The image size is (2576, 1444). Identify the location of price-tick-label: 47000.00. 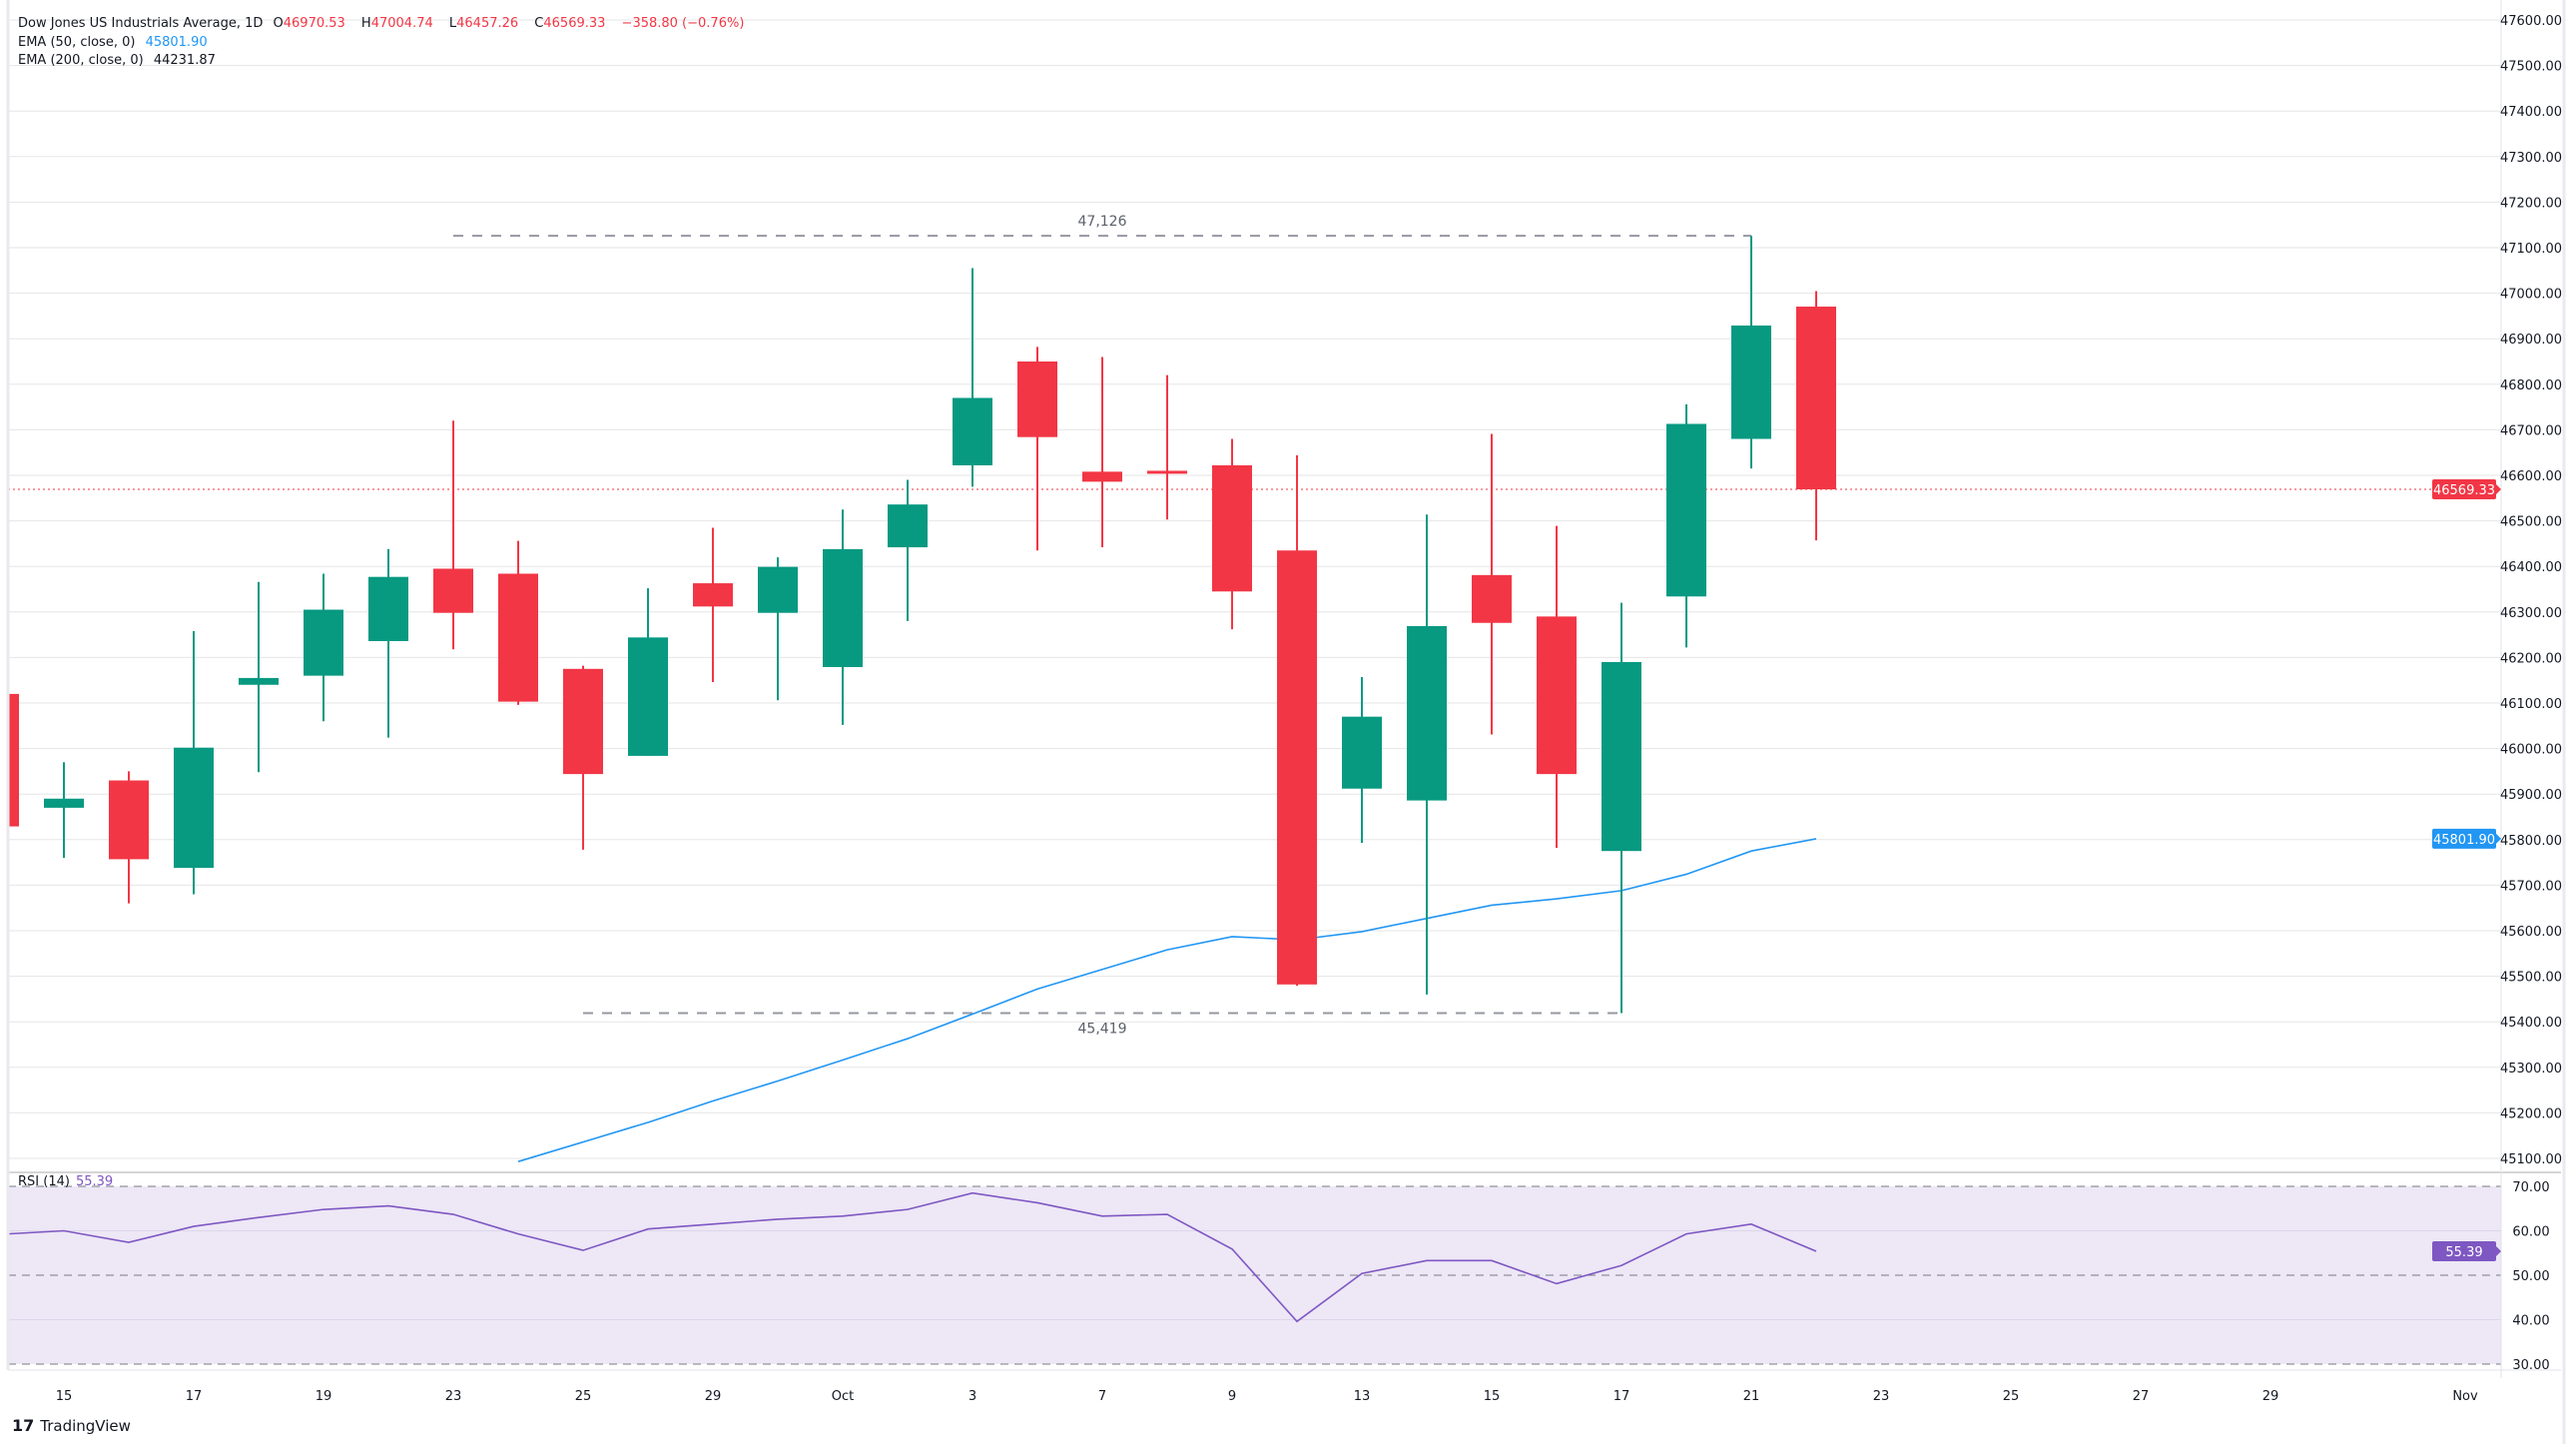
(2531, 296).